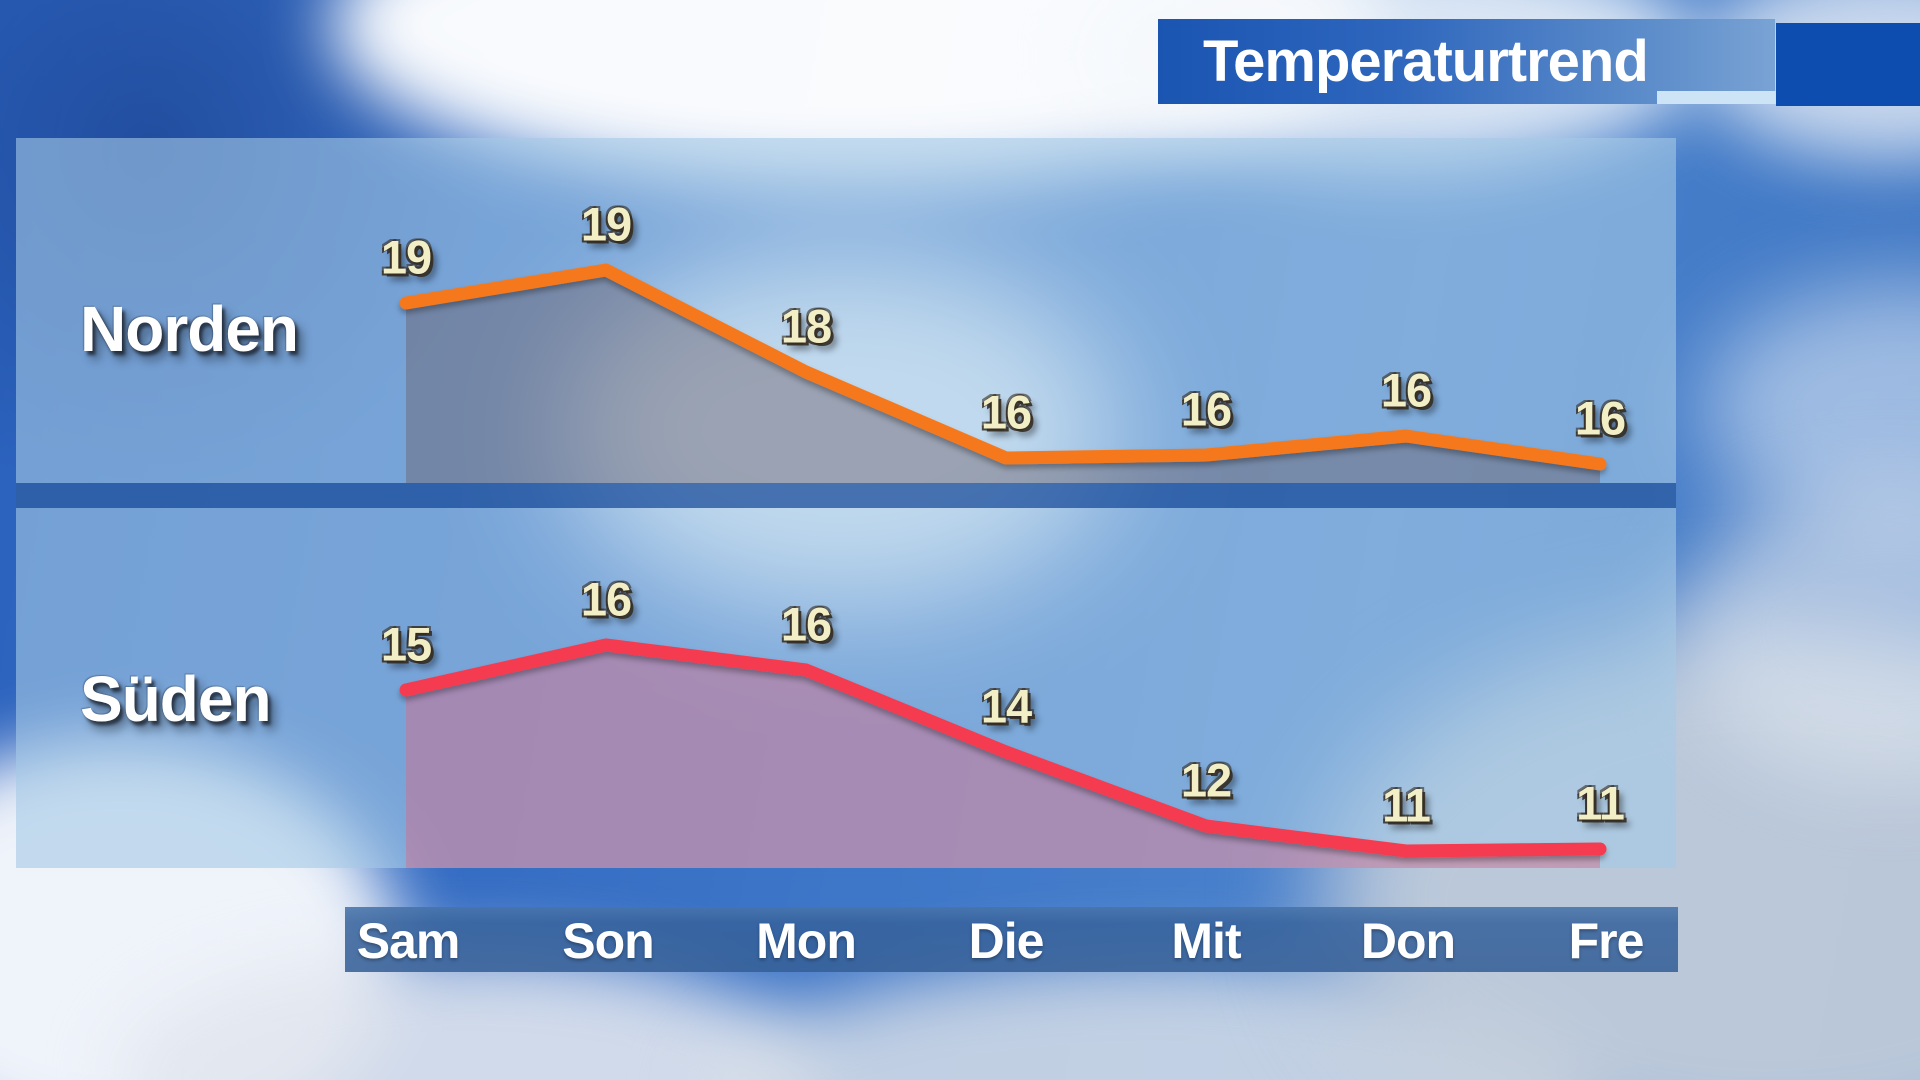 The image size is (1920, 1080). Describe the element at coordinates (1716, 97) in the screenshot. I see `title-underline-strip` at that location.